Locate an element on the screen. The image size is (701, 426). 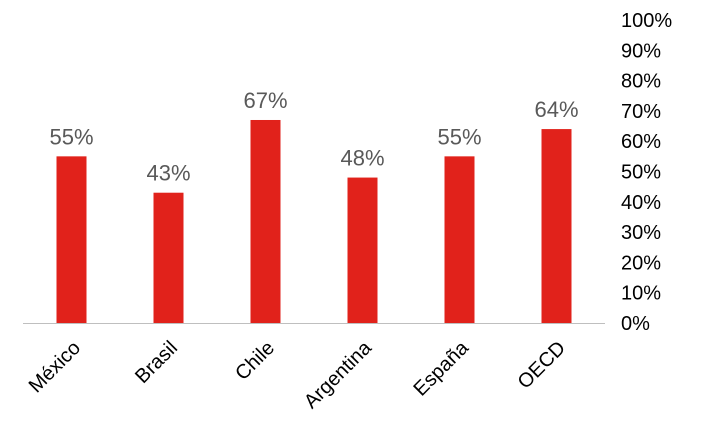
data-label: 64% is located at coordinates (556, 109).